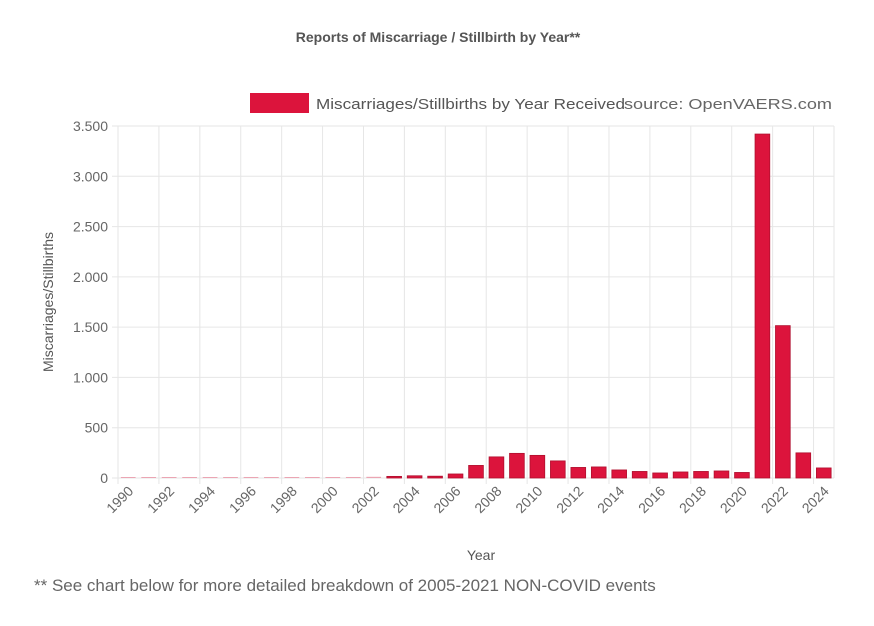 This screenshot has height=626, width=874. What do you see at coordinates (405, 499) in the screenshot?
I see `x-tick-label: 2004` at bounding box center [405, 499].